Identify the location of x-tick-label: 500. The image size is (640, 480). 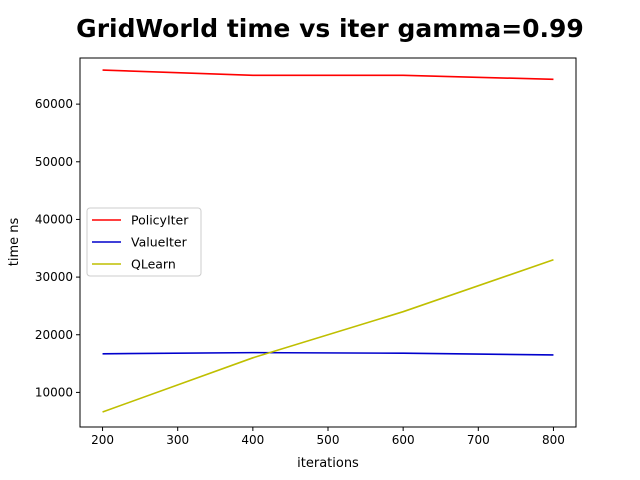
(328, 440).